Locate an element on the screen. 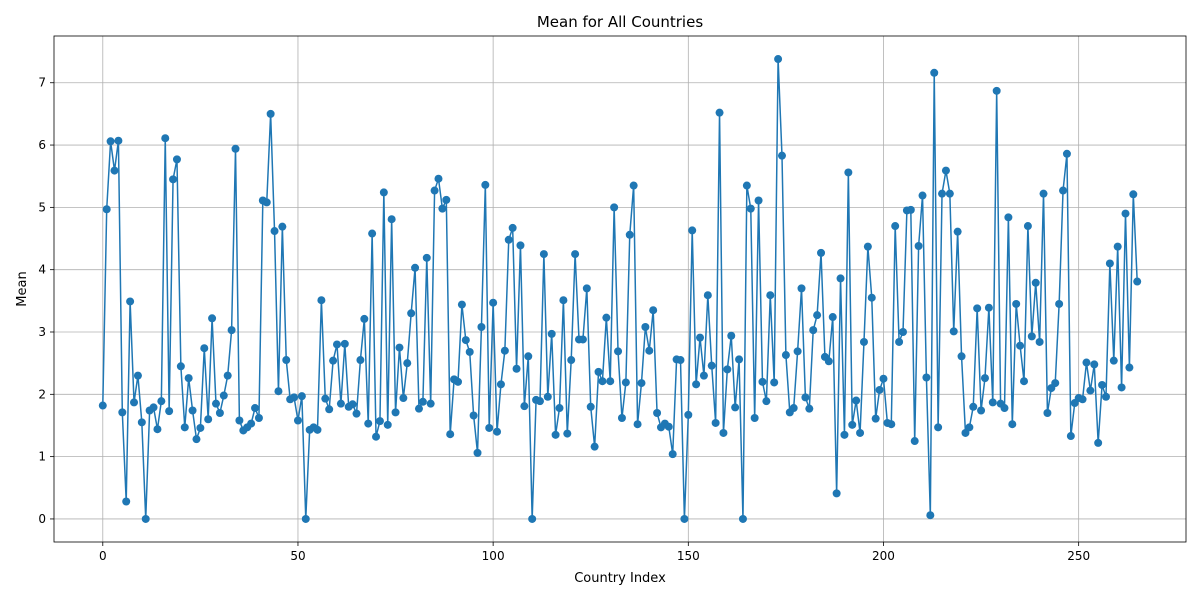 The image size is (1200, 600). x-tick-label: 0 is located at coordinates (103, 556).